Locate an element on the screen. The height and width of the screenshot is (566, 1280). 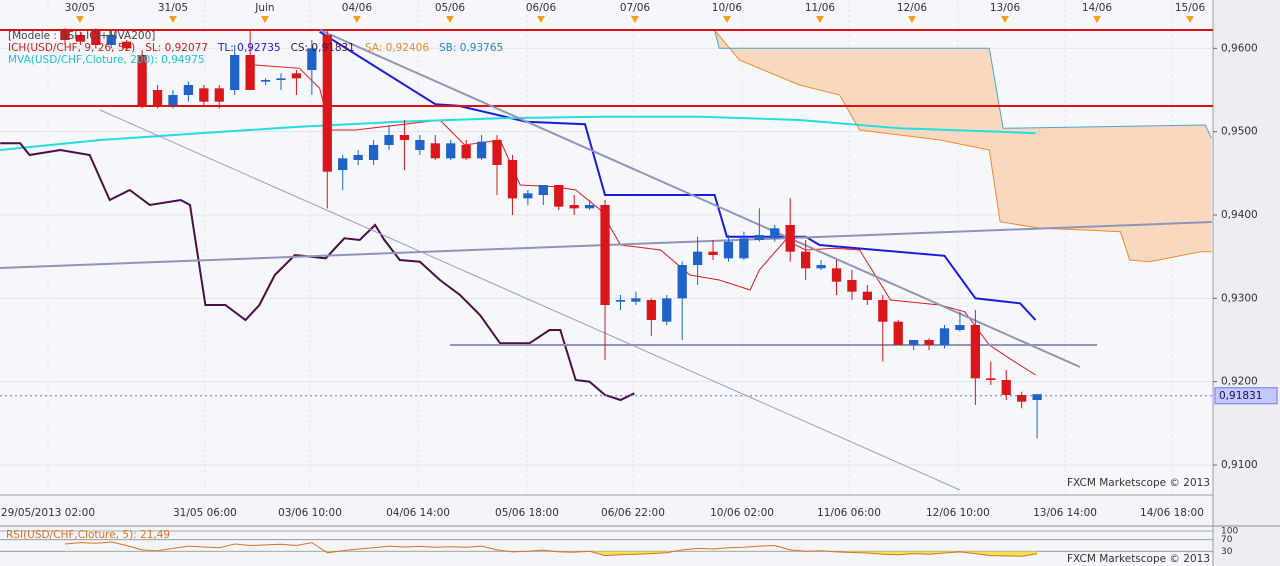
x-tick-label: 06/06 22:00 is located at coordinates (633, 513).